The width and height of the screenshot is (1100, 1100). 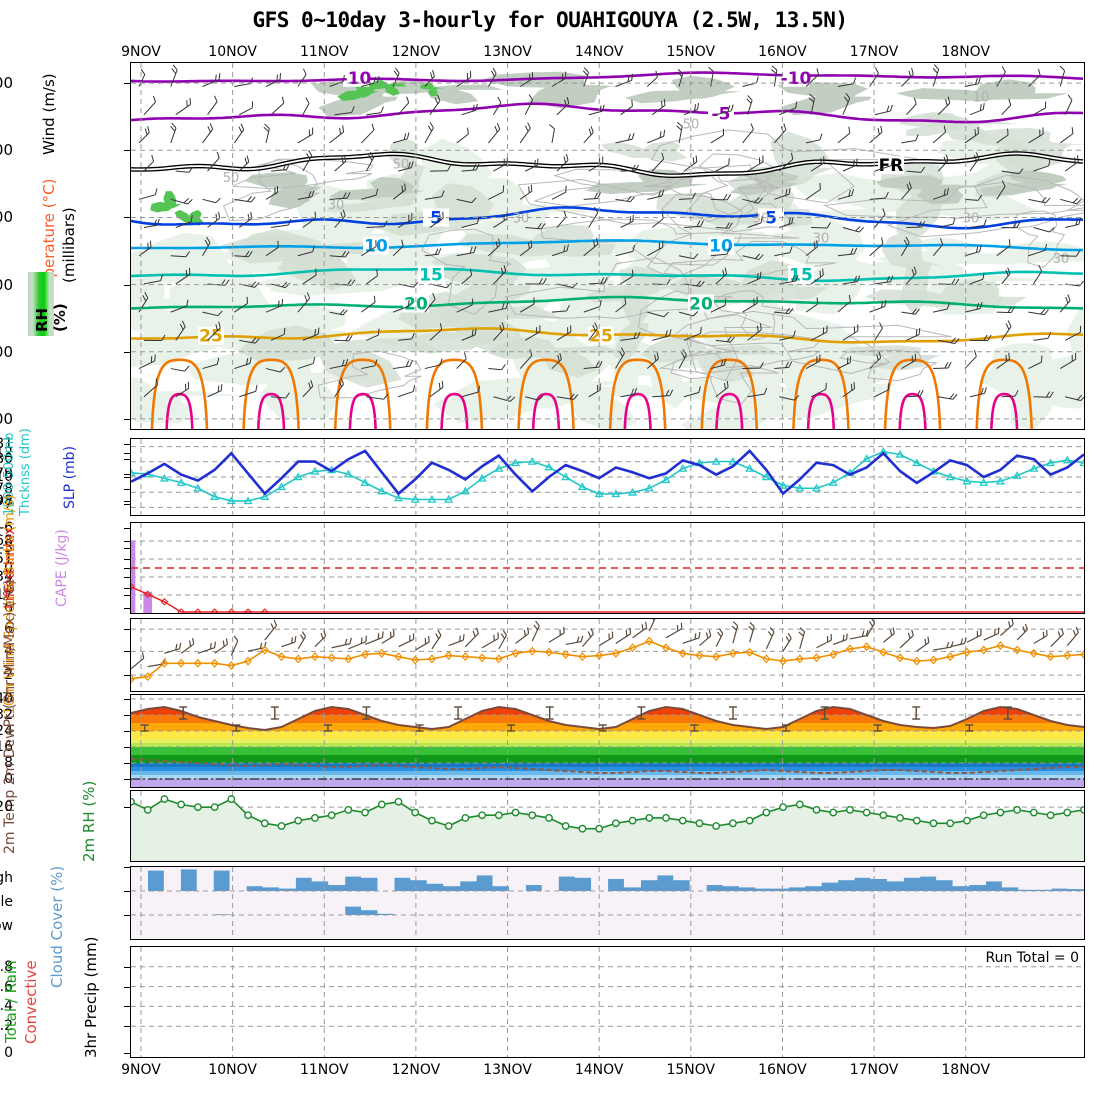 What do you see at coordinates (8, 763) in the screenshot?
I see `axis-tick: 8` at bounding box center [8, 763].